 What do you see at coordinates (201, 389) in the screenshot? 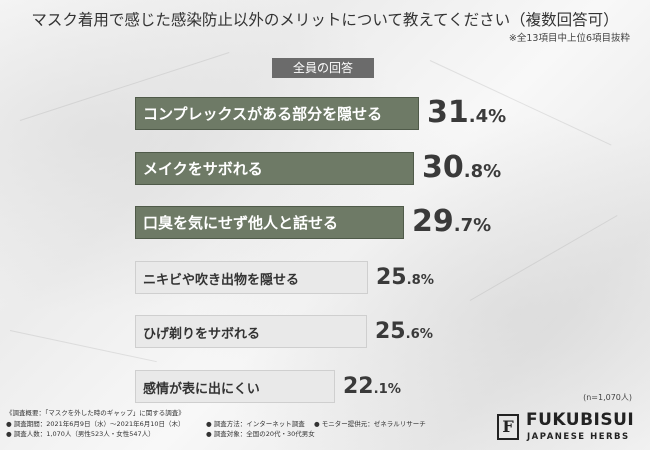
I see `bar-label-6: 感情が表に出にくい` at bounding box center [201, 389].